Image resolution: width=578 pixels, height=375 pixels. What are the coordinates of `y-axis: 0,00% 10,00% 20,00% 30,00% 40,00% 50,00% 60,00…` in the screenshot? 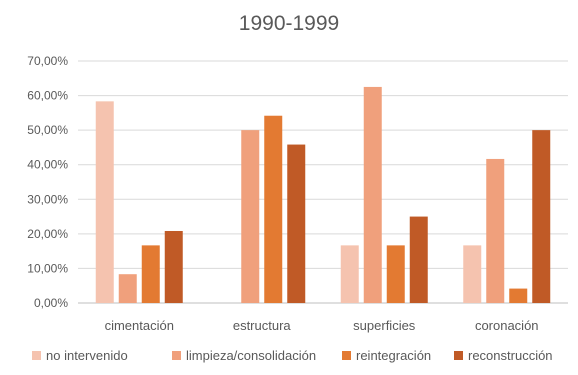 It's located at (47, 182).